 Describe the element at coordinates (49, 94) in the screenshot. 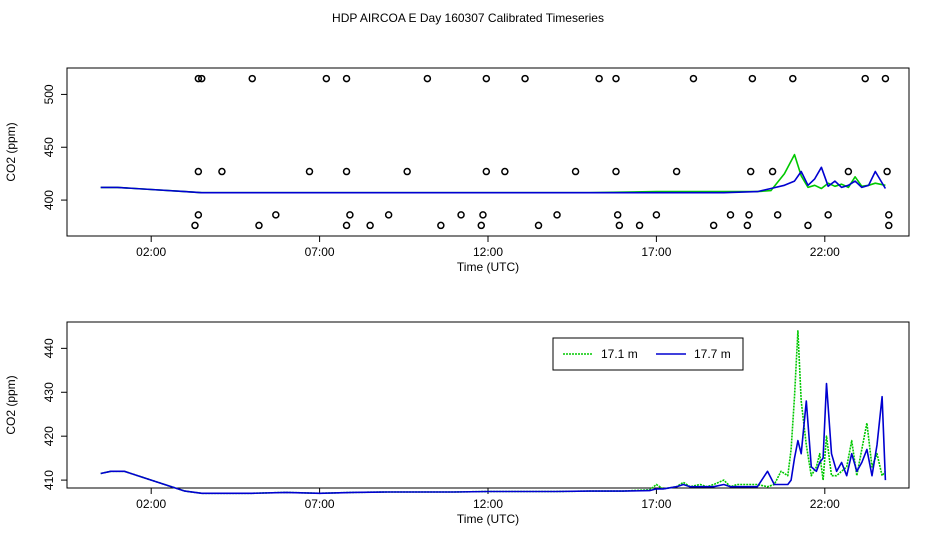

I see `y-tick-label: 500` at that location.